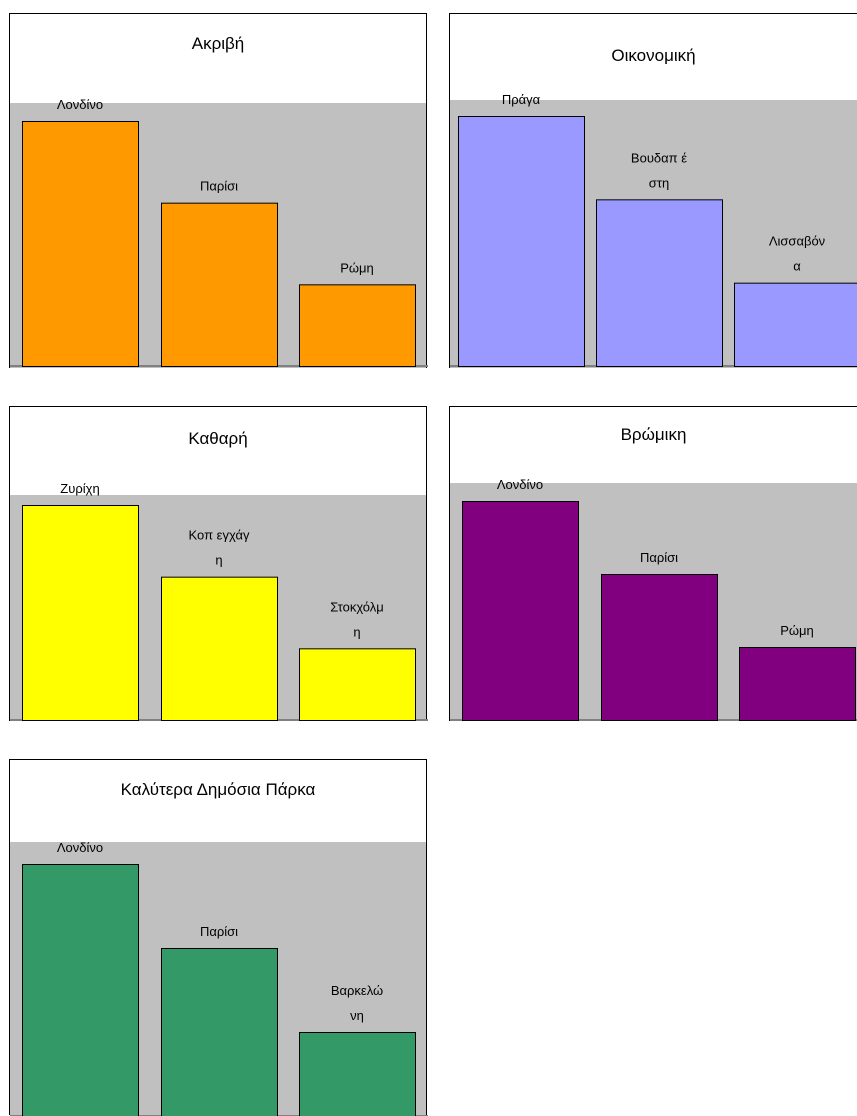 The image size is (857, 1116). I want to click on bar-label-1-line-1: η, so click(218, 560).